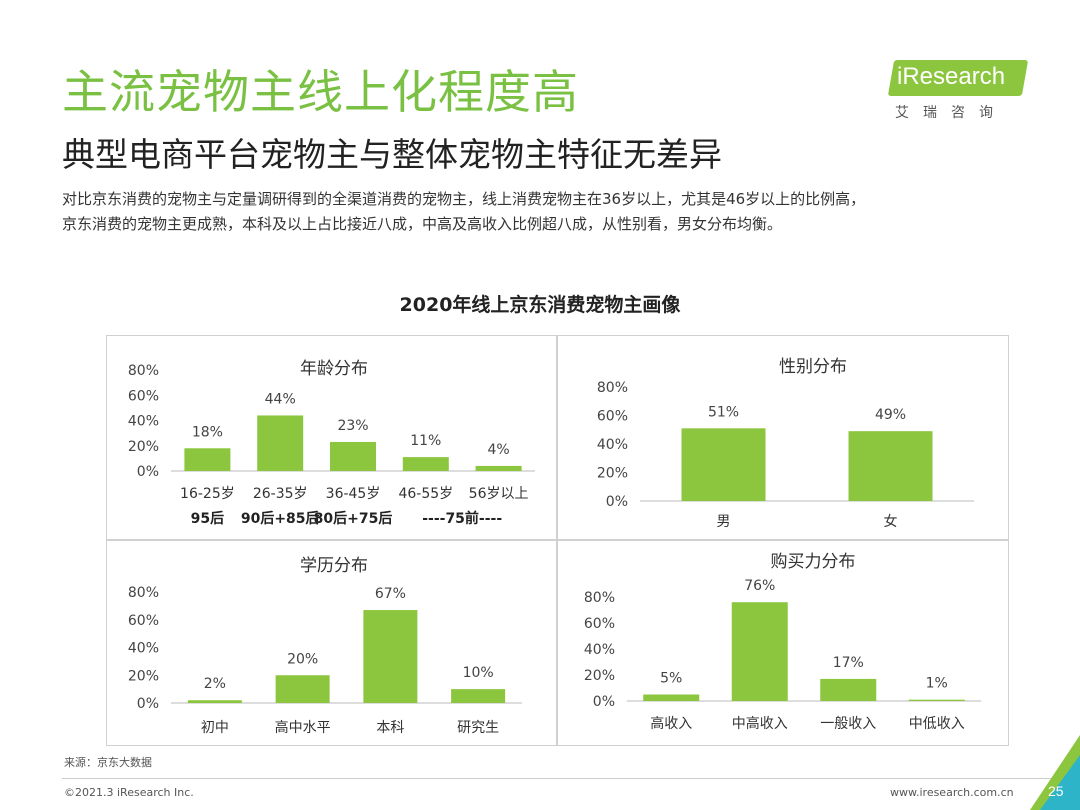 The height and width of the screenshot is (810, 1080). Describe the element at coordinates (612, 388) in the screenshot. I see `gender-y-tick-label: 80%` at that location.